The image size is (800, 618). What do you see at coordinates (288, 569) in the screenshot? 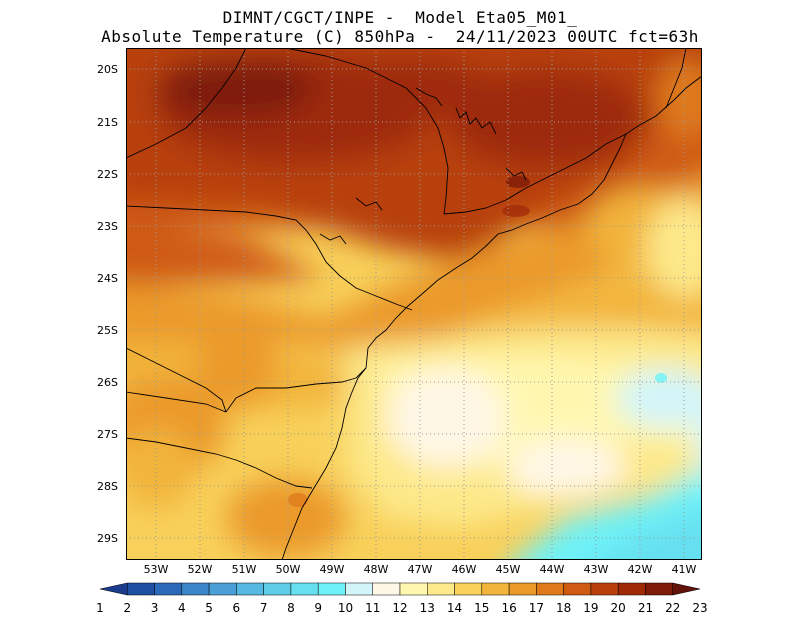
I see `lon-label: 50W` at bounding box center [288, 569].